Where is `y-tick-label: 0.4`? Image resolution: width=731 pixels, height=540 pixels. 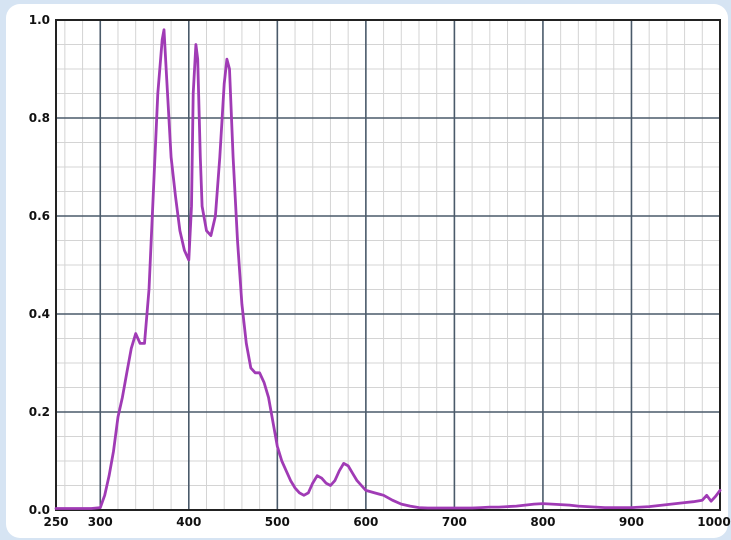 y-tick-label: 0.4 is located at coordinates (39, 314).